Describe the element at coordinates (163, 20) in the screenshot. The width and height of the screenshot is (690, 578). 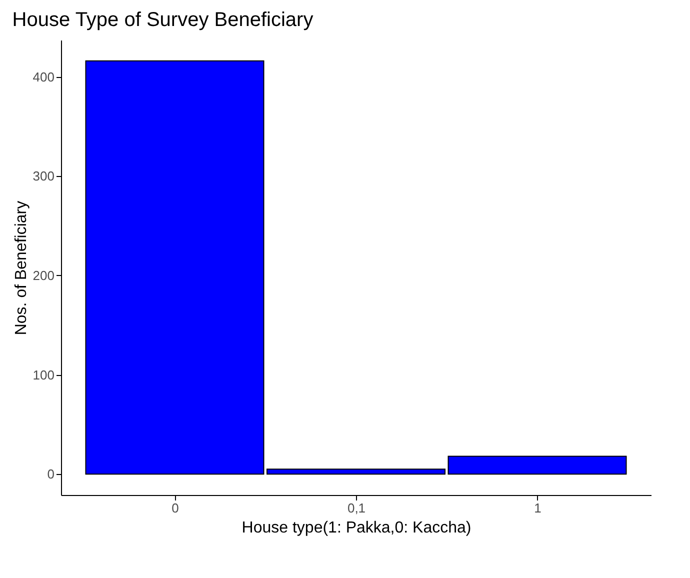
I see `chart-title: House Type of Survey Beneficiary` at that location.